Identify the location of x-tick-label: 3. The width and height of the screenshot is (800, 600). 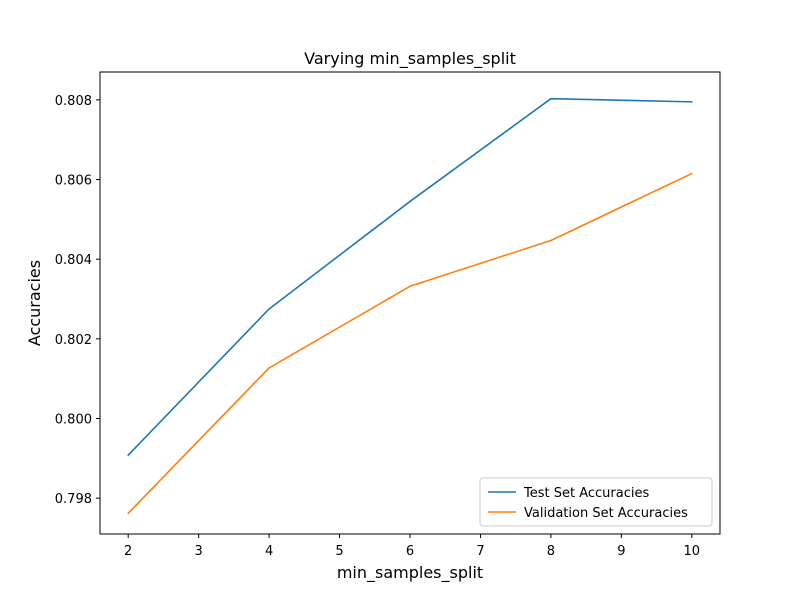
(198, 551).